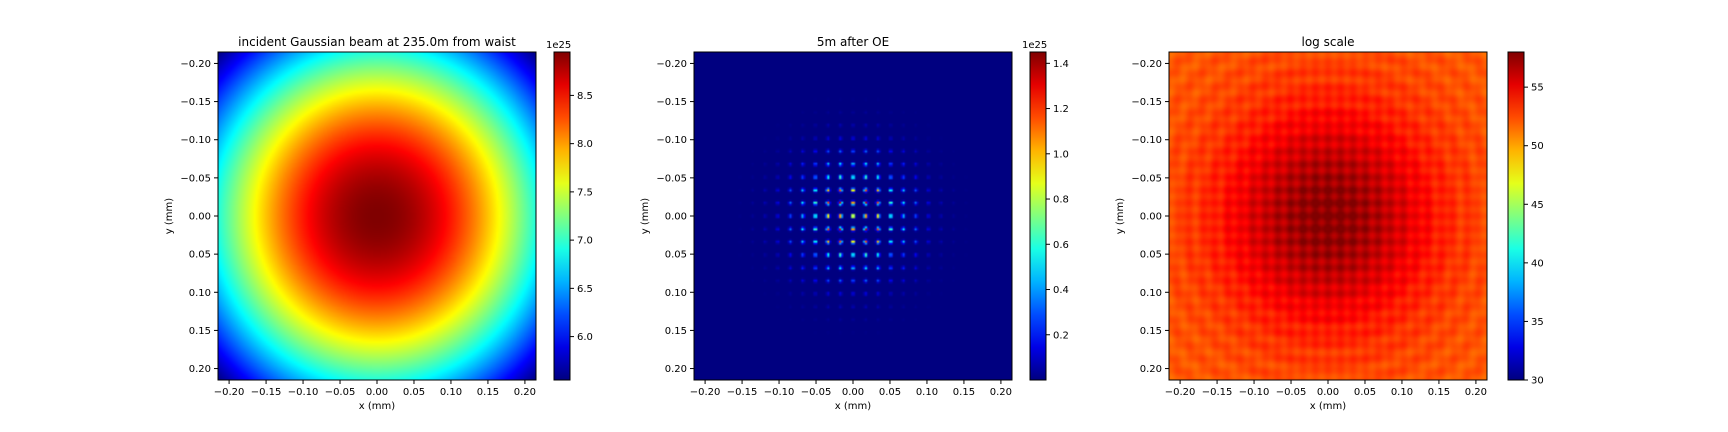 Image resolution: width=1728 pixels, height=432 pixels. What do you see at coordinates (585, 241) in the screenshot?
I see `colorbar-tick-label: 7.0` at bounding box center [585, 241].